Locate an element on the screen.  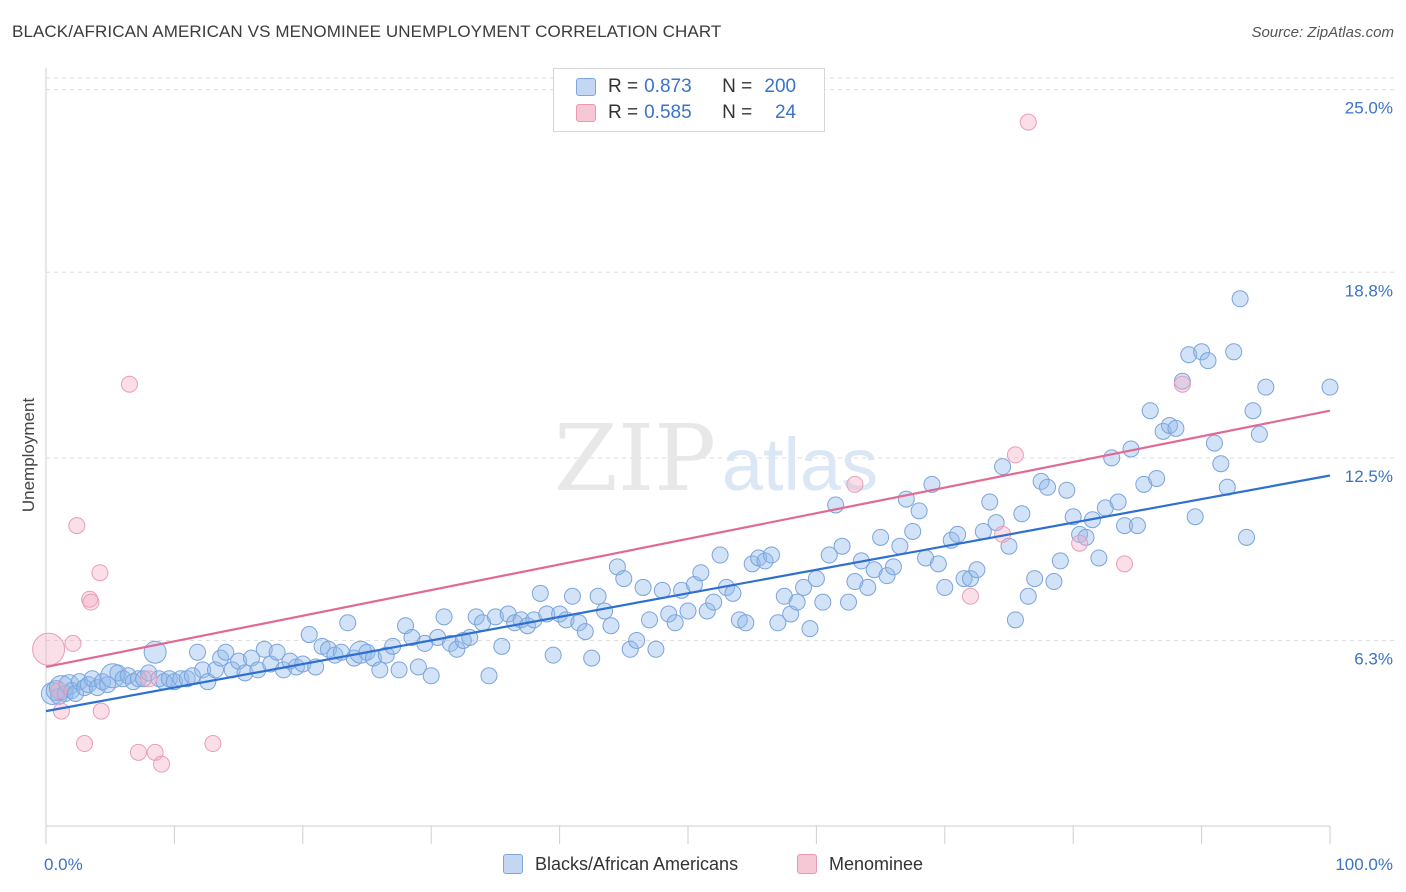
correlation-legend: R = 0.873 N = 200 R = 0.585 N = 24 is located at coordinates (689, 100).